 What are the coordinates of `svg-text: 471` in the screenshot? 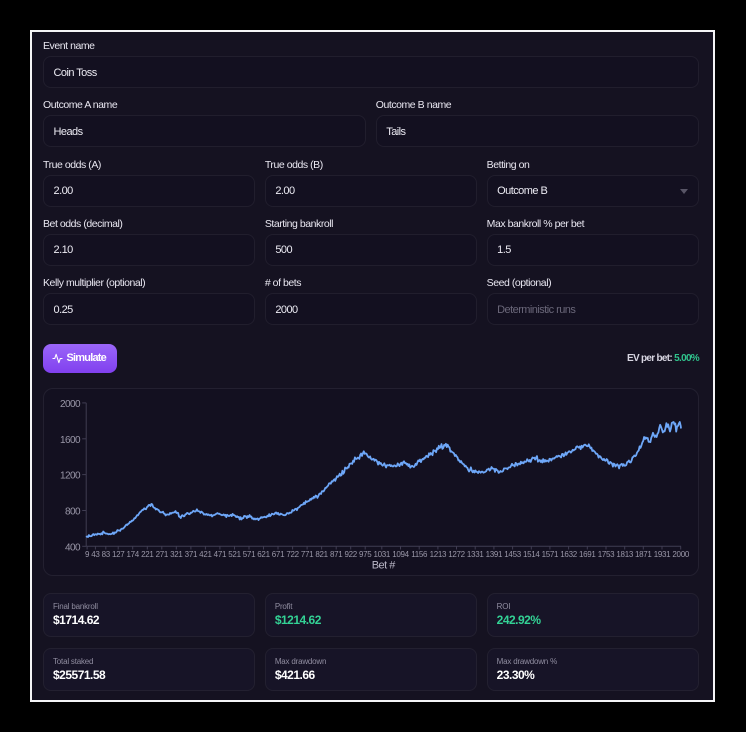 It's located at (220, 554).